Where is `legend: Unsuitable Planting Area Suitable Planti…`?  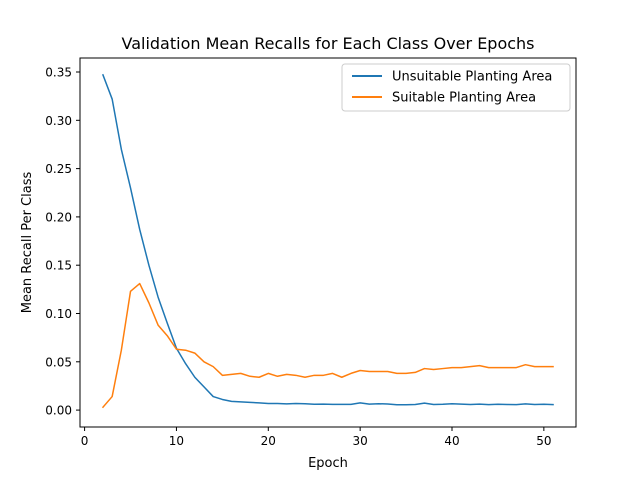
legend: Unsuitable Planting Area Suitable Planti… is located at coordinates (456, 87).